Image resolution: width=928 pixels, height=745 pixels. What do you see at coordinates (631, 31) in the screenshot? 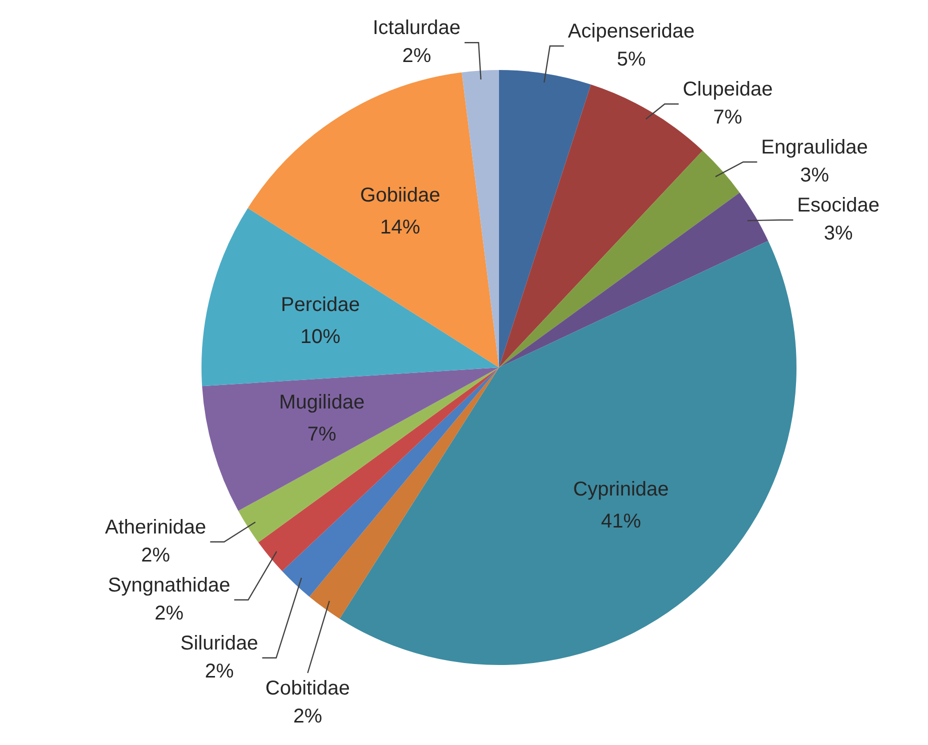
I see `slice-label: Acipenseridae` at bounding box center [631, 31].